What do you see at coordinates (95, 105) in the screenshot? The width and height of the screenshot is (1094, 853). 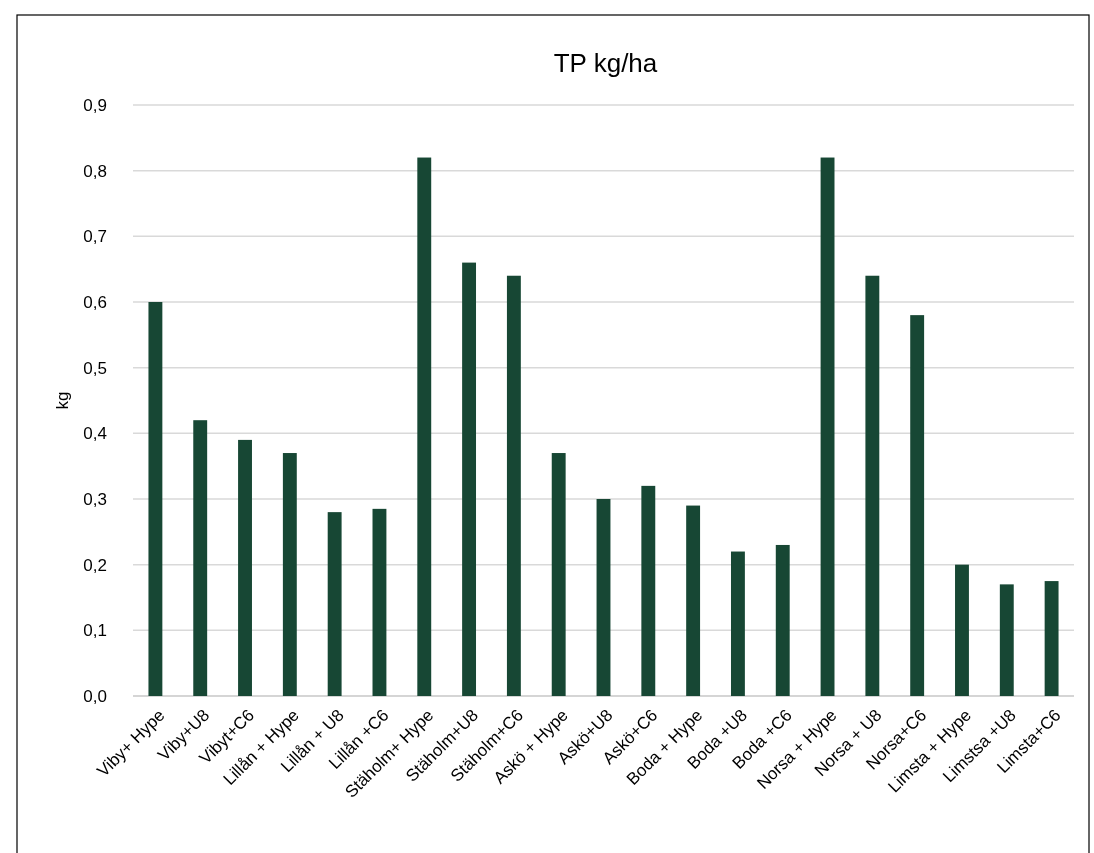 I see `y-tick-label: 0,9` at bounding box center [95, 105].